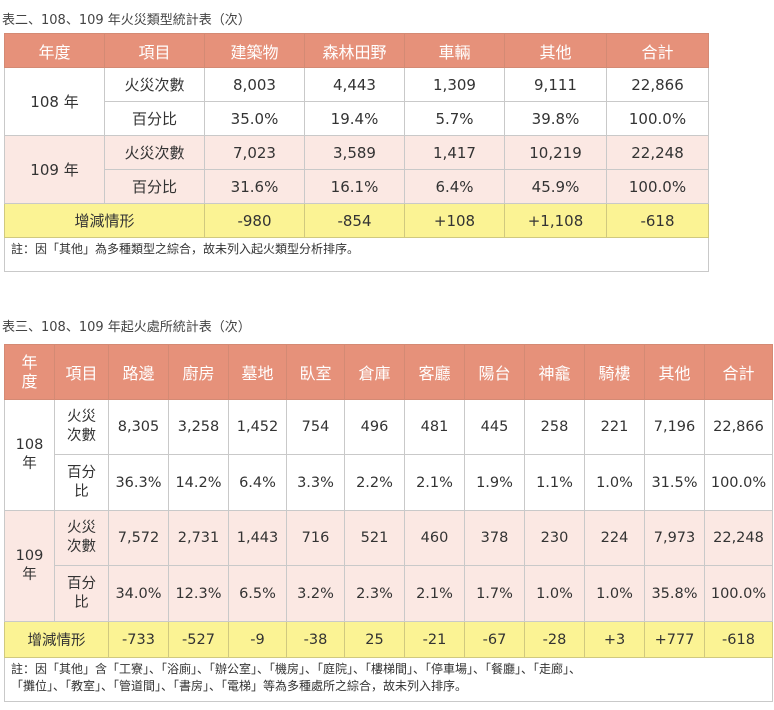 This screenshot has width=774, height=710. What do you see at coordinates (198, 372) in the screenshot?
I see `header-kitchen: 廚房` at bounding box center [198, 372].